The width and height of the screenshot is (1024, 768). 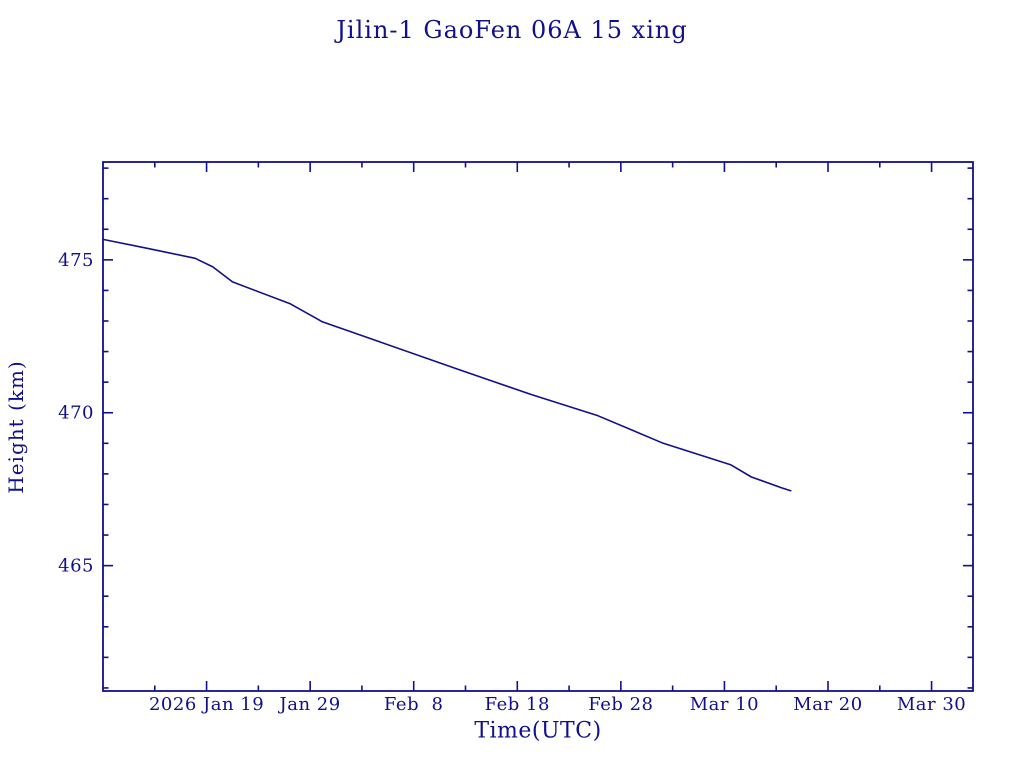 I want to click on y-tick-label: 465, so click(x=76, y=566).